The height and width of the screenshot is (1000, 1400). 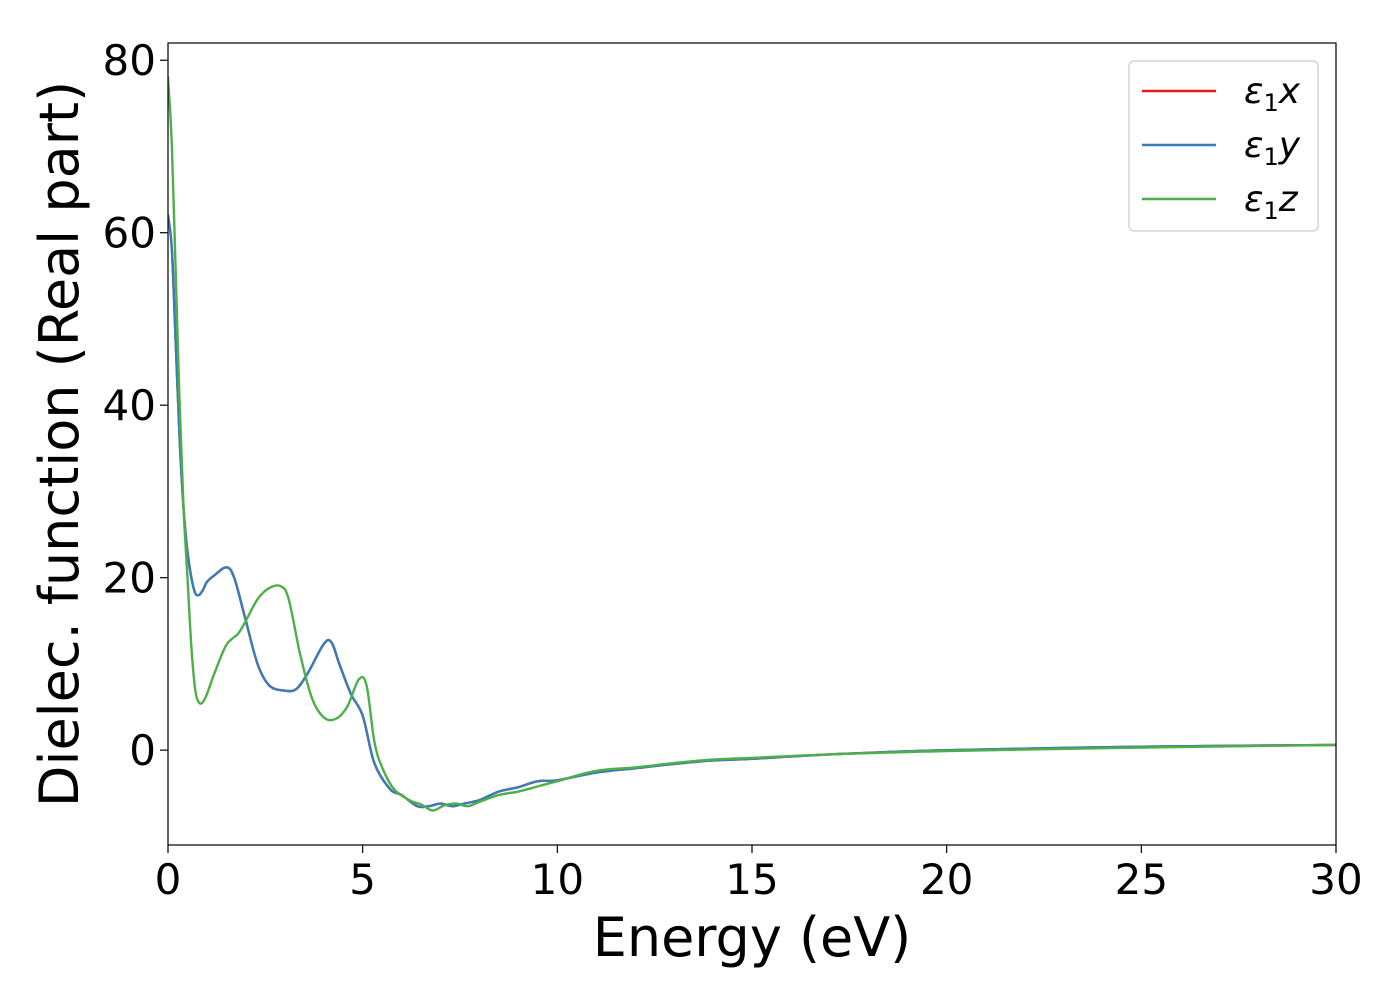 I want to click on legend-entry-x: ε1x, so click(x=1272, y=94).